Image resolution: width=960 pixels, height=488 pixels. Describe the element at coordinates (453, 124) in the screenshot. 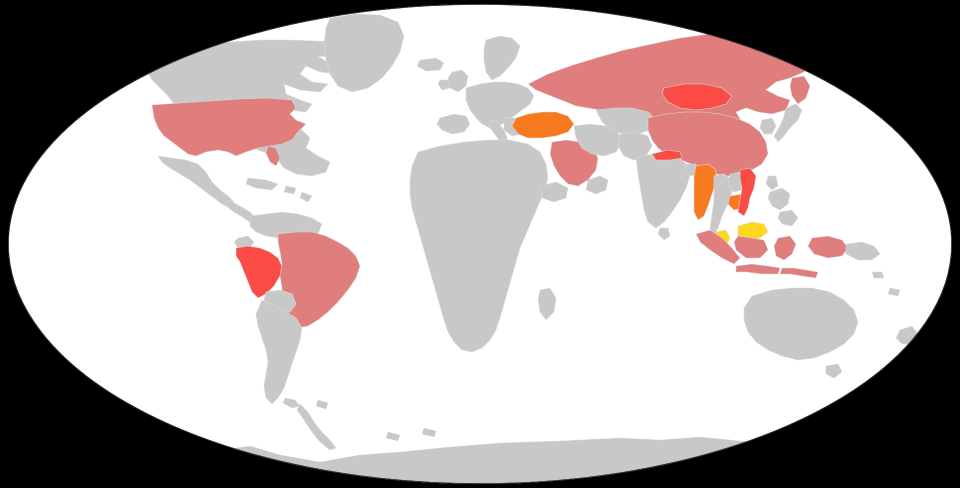

I see `country-spain-portugal` at that location.